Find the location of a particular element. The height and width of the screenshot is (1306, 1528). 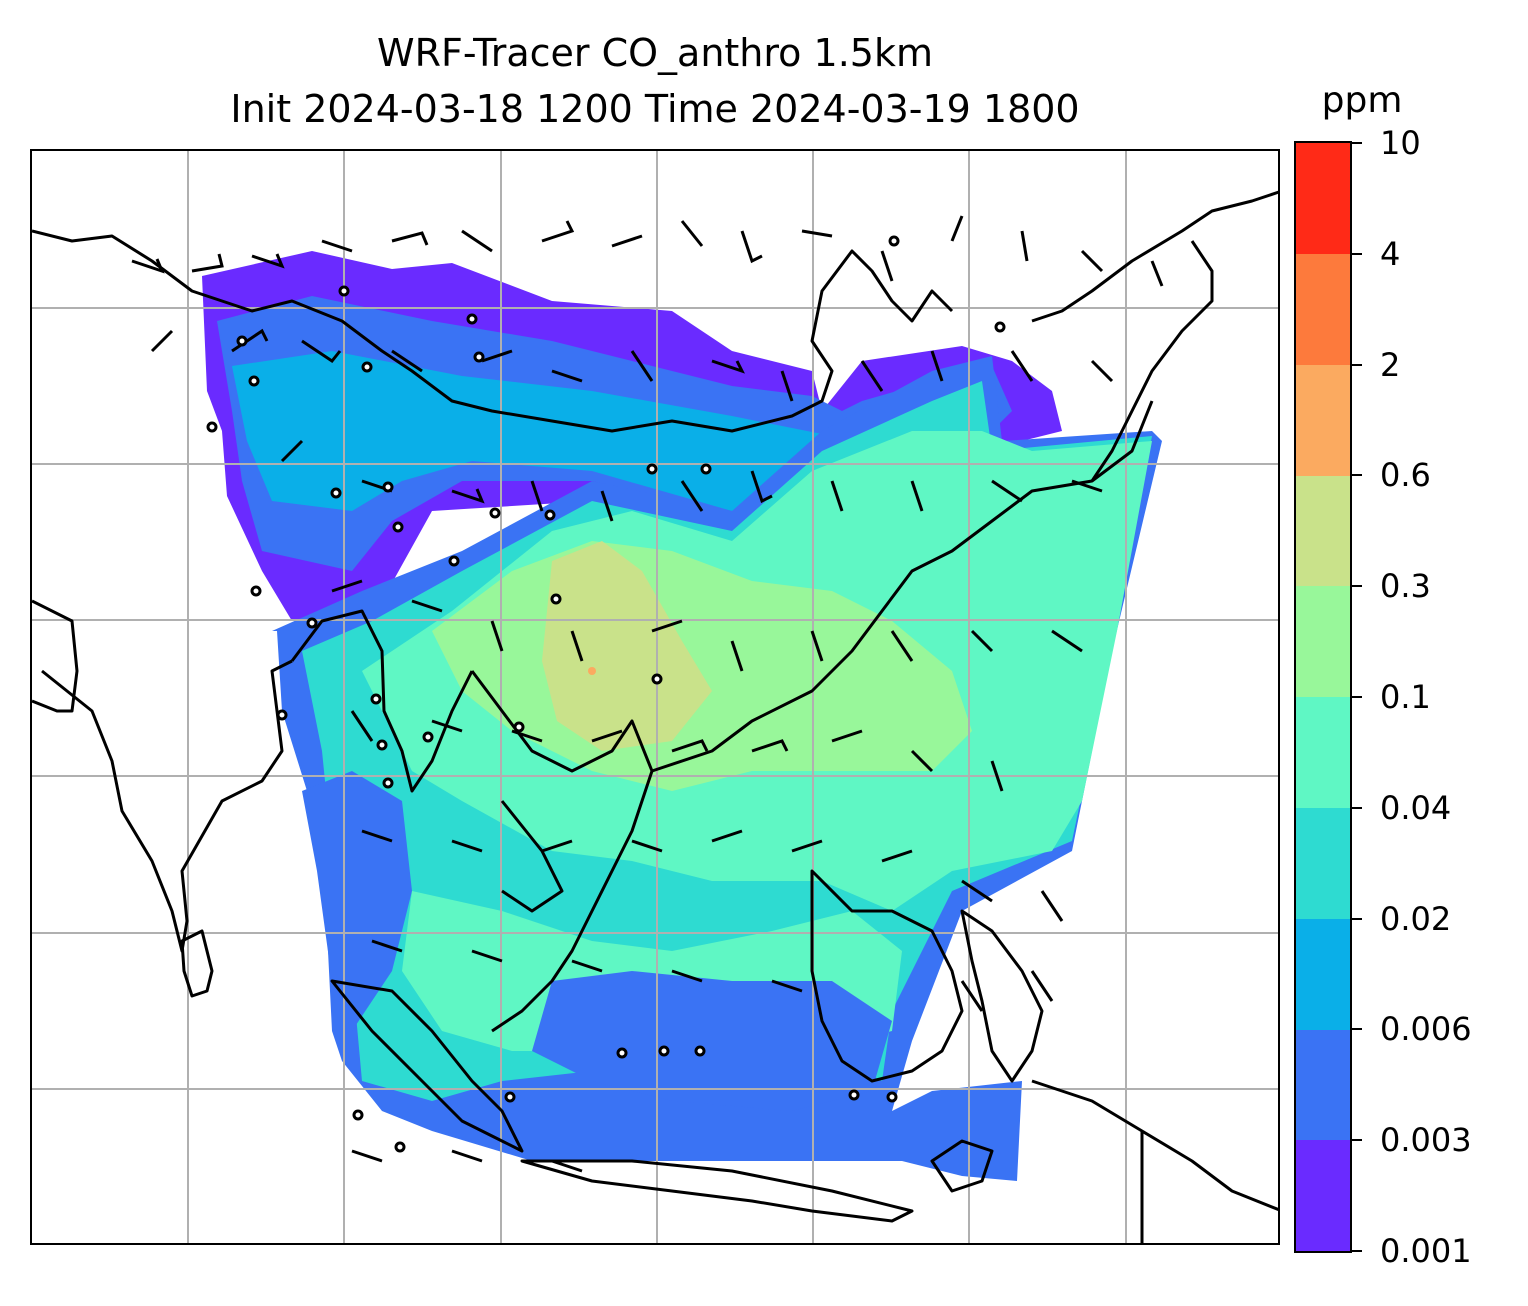

coast-north-border is located at coordinates (493, 331).